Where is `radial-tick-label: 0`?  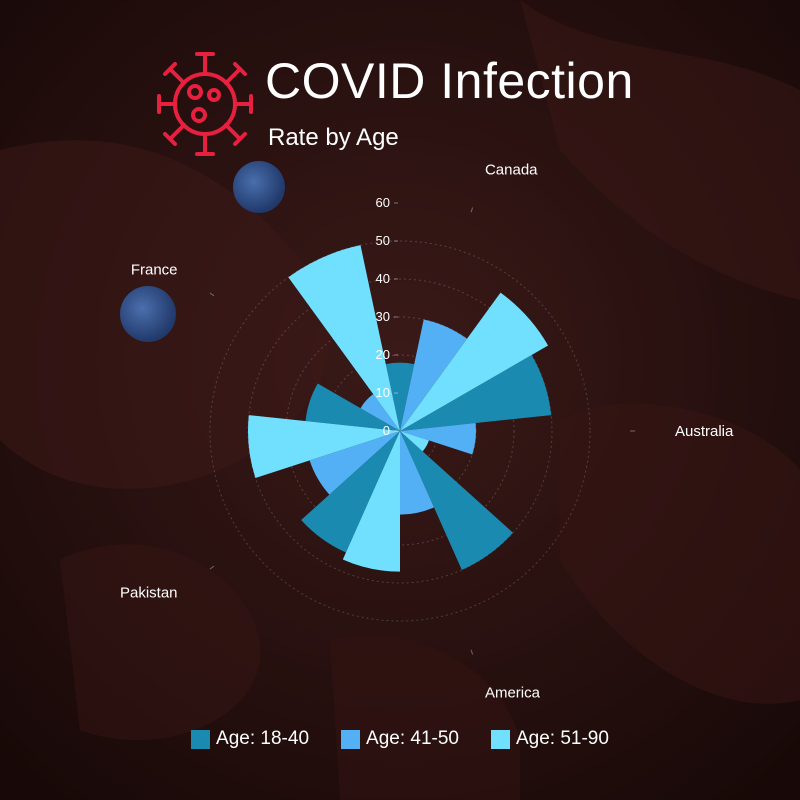
radial-tick-label: 0 is located at coordinates (386, 430).